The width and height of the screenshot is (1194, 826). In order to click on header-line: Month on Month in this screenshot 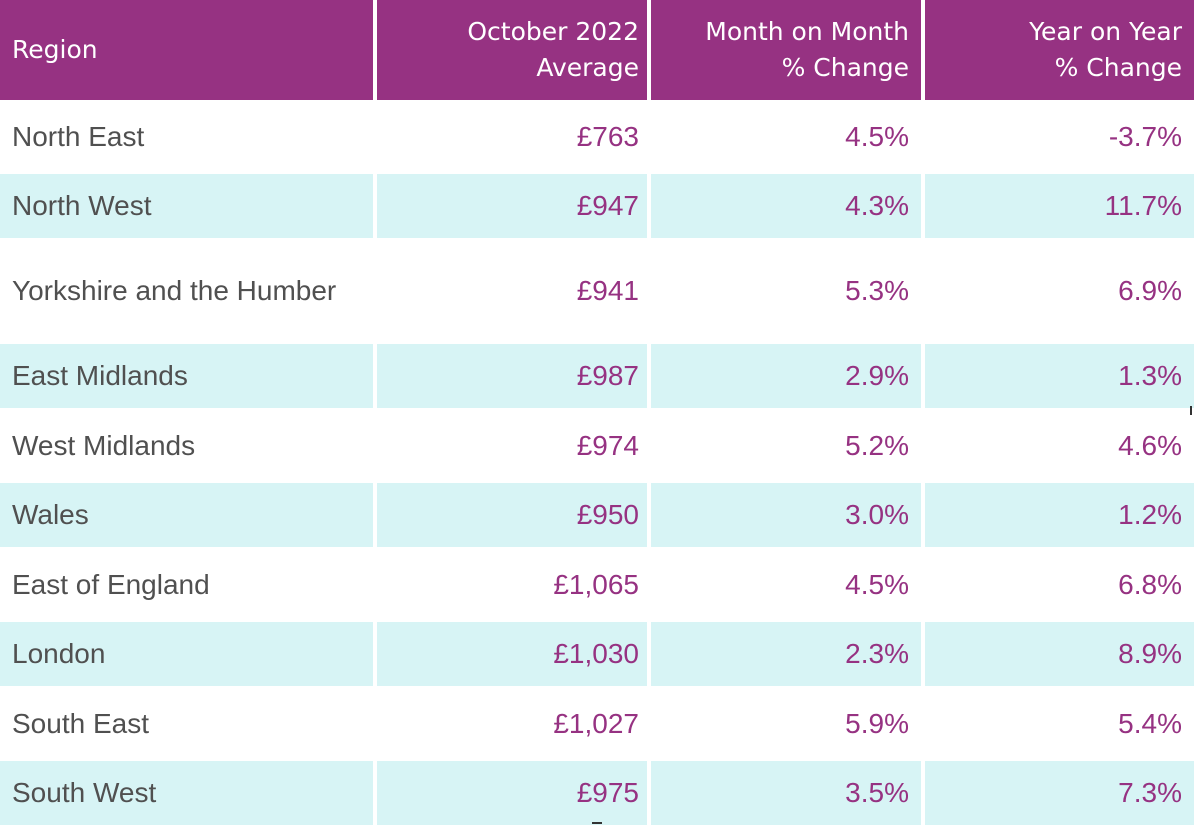, I will do `click(807, 31)`.